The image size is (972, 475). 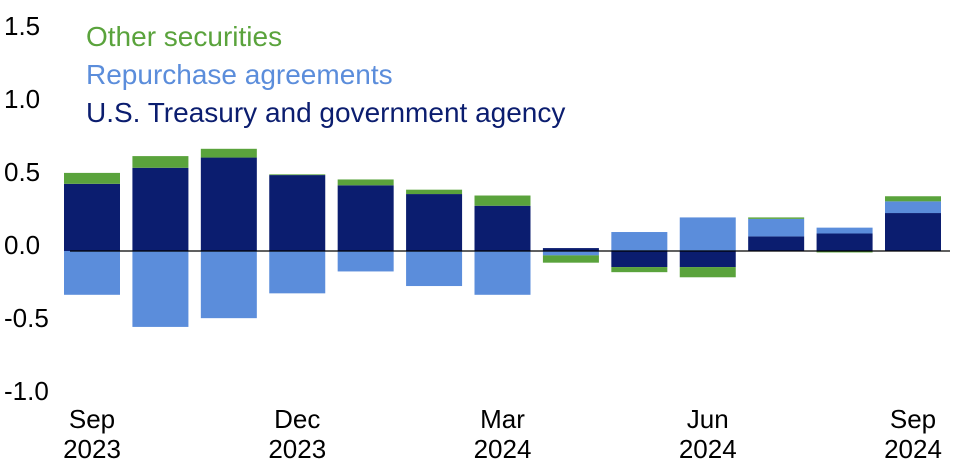 What do you see at coordinates (22, 99) in the screenshot?
I see `y-tick-label: 1.0` at bounding box center [22, 99].